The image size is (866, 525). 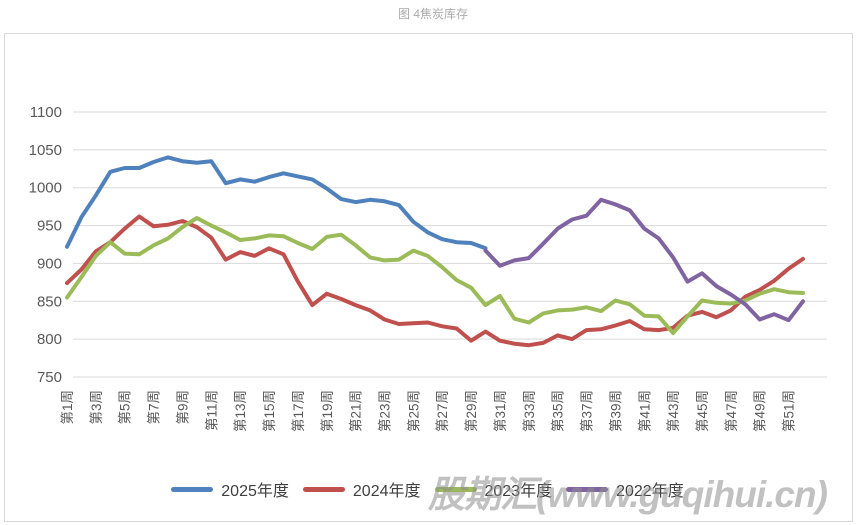 What do you see at coordinates (471, 411) in the screenshot?
I see `svg-text: 第29周` at bounding box center [471, 411].